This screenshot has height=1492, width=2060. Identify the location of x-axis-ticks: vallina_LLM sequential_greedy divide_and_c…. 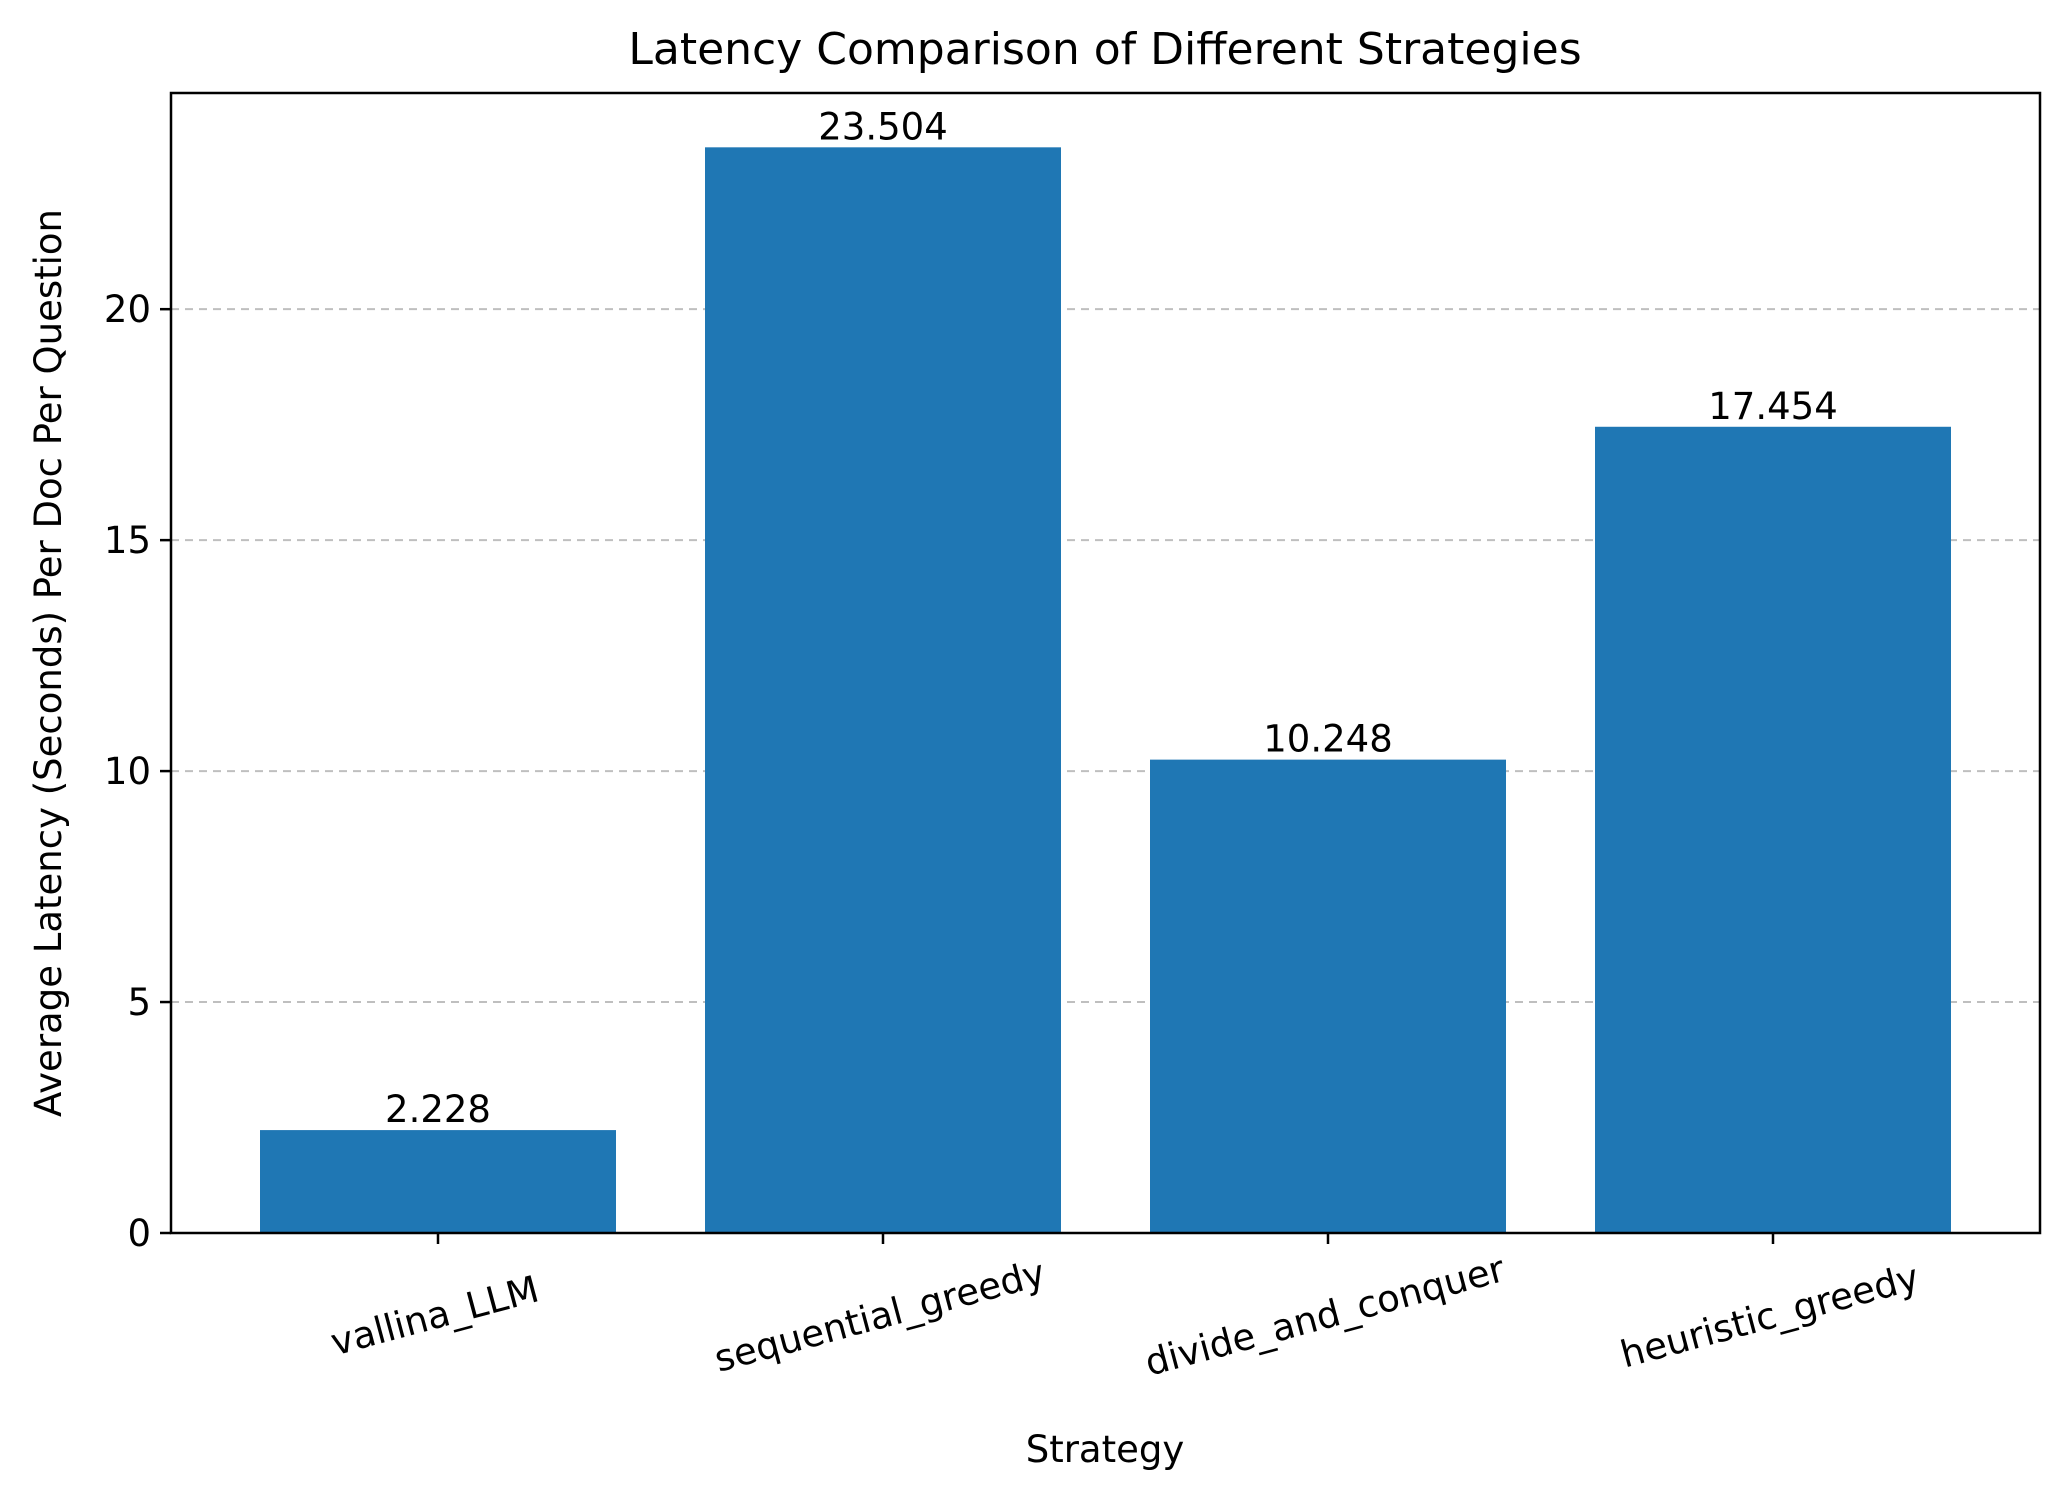
(1125, 1309).